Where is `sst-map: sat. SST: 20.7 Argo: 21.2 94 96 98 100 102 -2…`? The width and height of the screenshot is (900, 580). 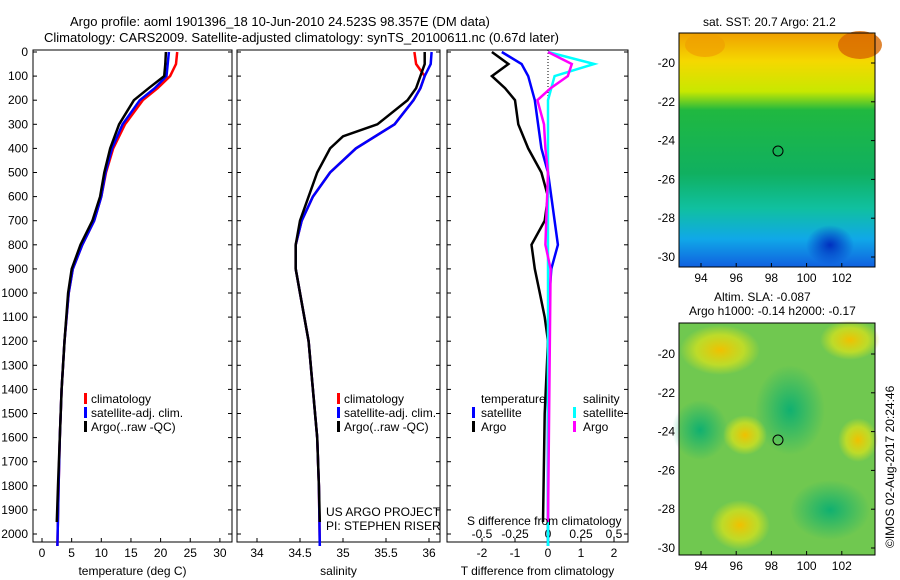 sst-map: sat. SST: 20.7 Argo: 21.2 94 96 98 100 102 -2… is located at coordinates (770, 150).